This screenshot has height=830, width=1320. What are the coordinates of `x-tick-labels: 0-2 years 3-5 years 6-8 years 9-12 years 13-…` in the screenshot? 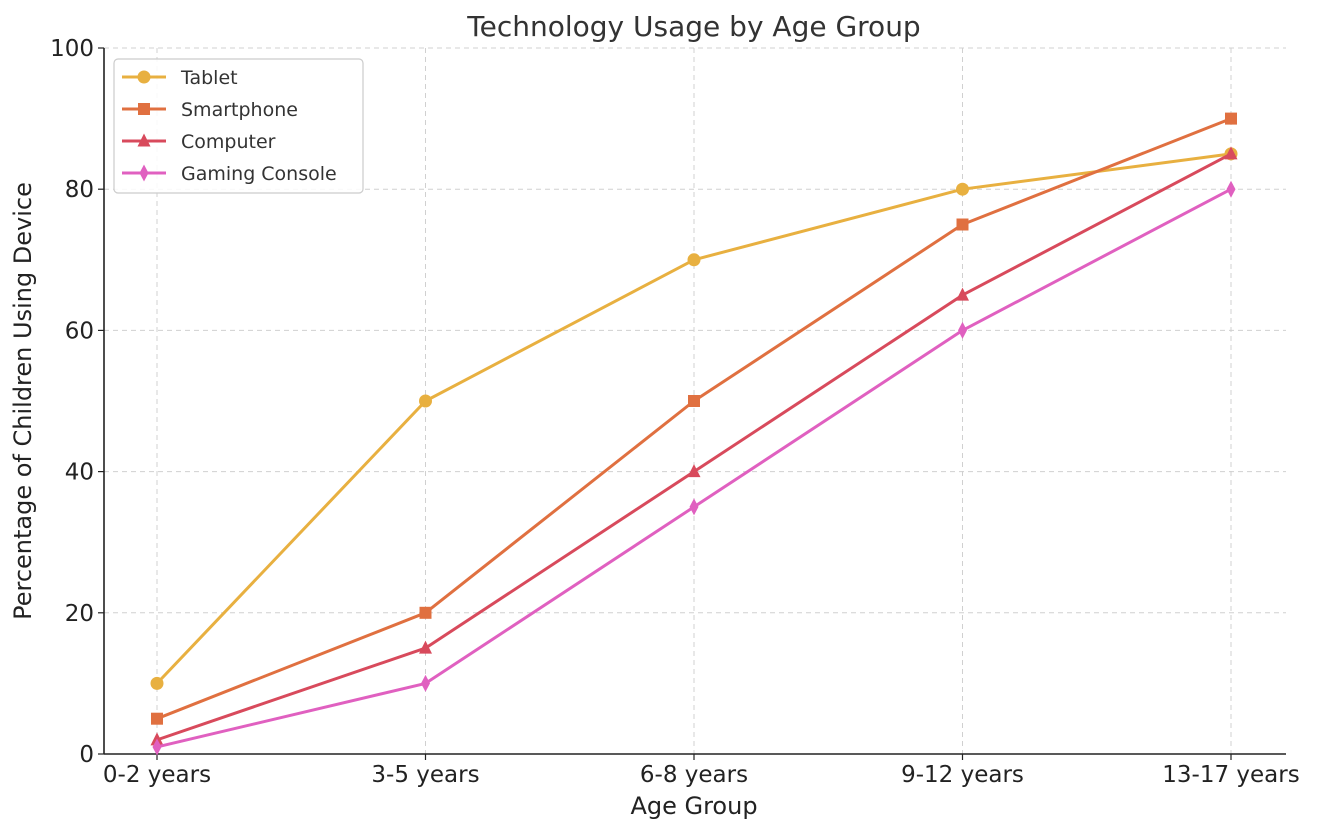 It's located at (701, 775).